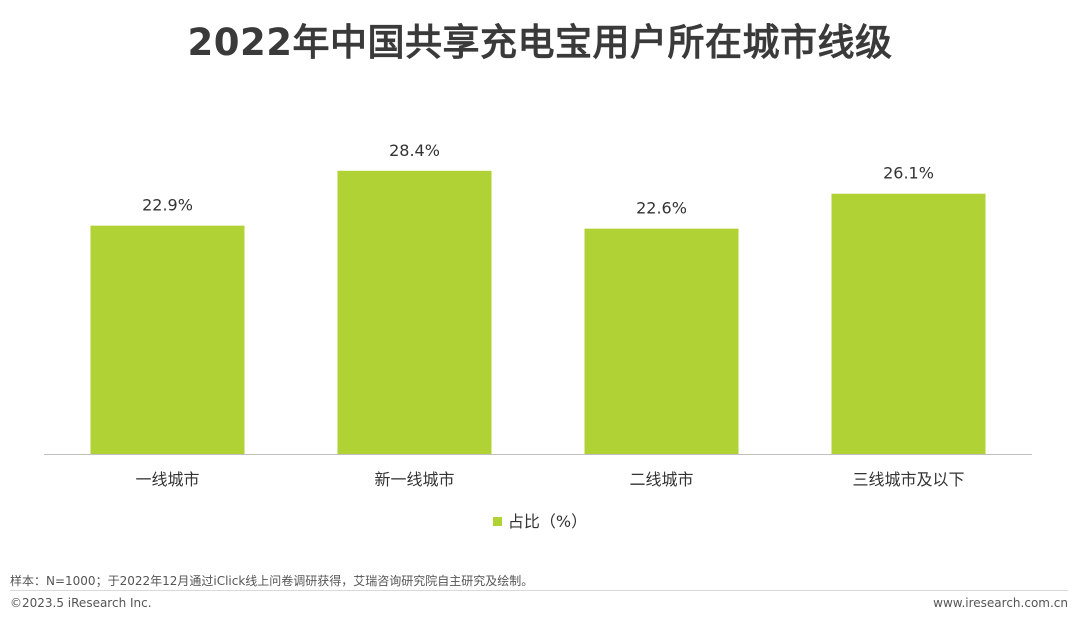 The image size is (1080, 623). Describe the element at coordinates (661, 208) in the screenshot. I see `data-label: 22.6%` at that location.